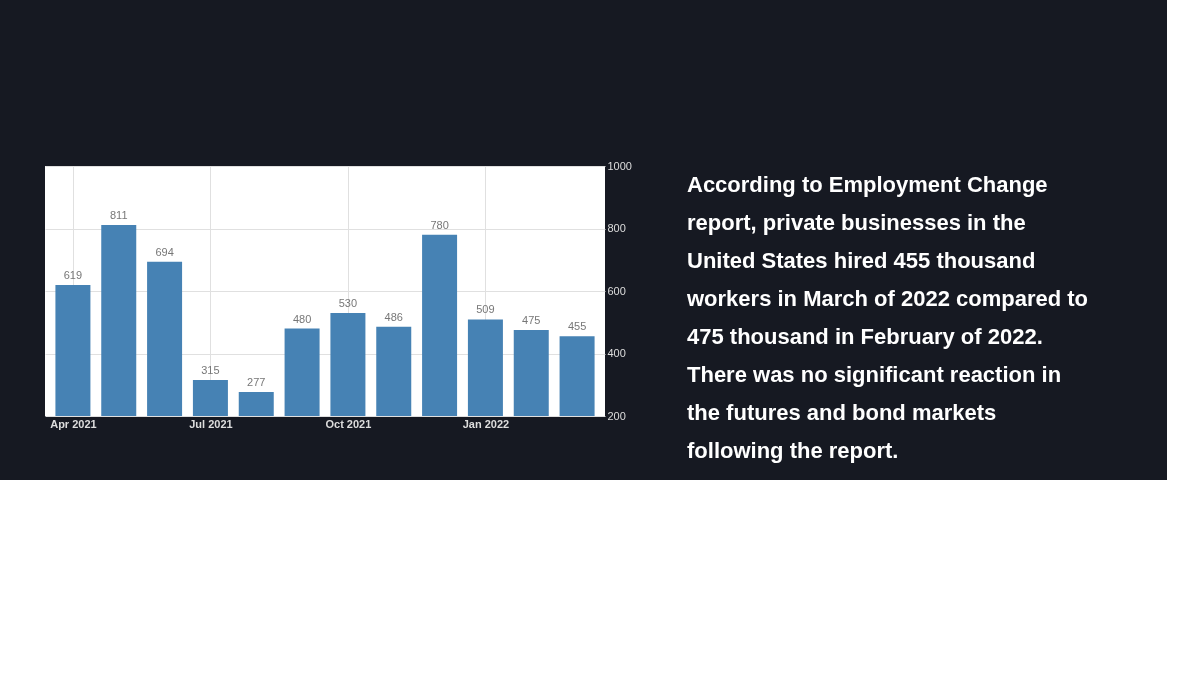  Describe the element at coordinates (577, 326) in the screenshot. I see `data-label: 455` at that location.